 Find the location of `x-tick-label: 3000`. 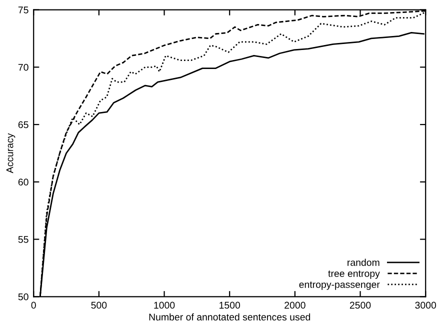

x-tick-label: 3000 is located at coordinates (425, 305).